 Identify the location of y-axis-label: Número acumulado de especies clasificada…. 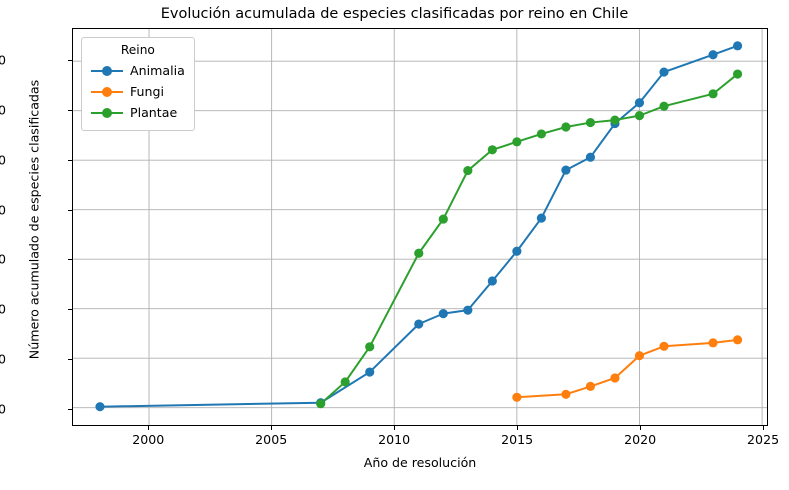
(34, 219).